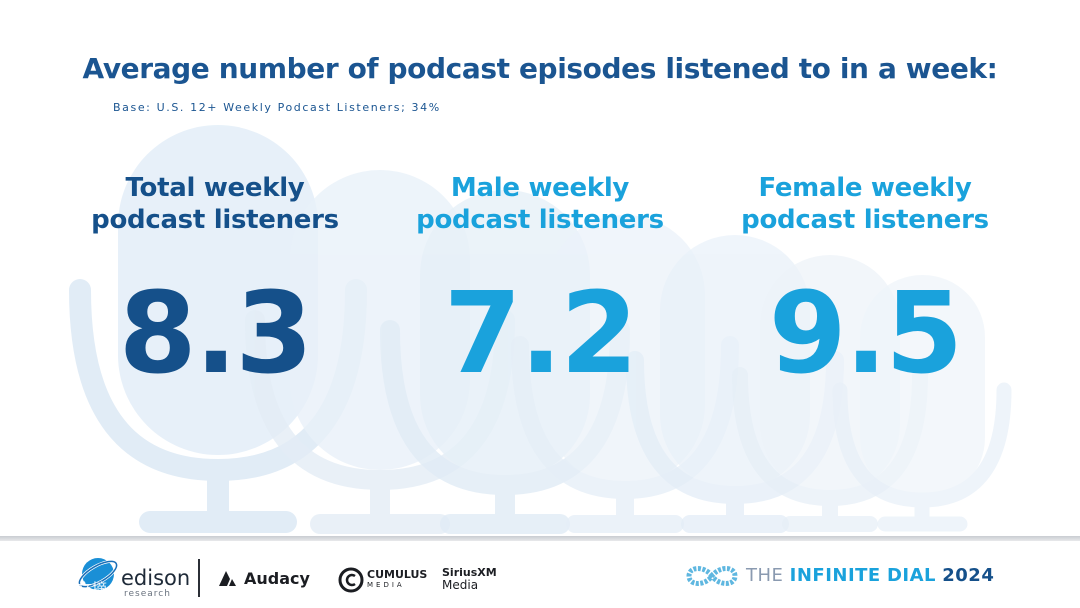 The height and width of the screenshot is (608, 1080). What do you see at coordinates (386, 585) in the screenshot?
I see `cumulus-subtitle: MEDIA` at bounding box center [386, 585].